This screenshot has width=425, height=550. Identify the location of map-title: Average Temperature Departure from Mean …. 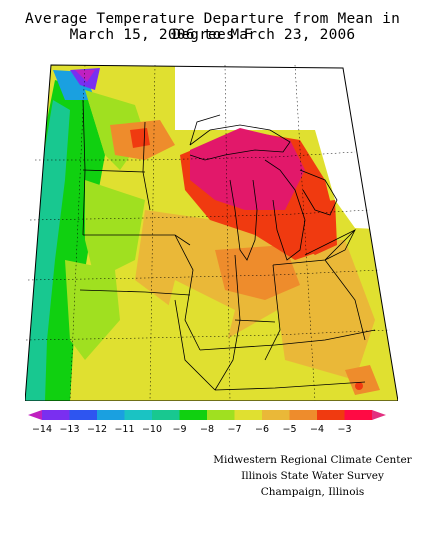
(212, 27).